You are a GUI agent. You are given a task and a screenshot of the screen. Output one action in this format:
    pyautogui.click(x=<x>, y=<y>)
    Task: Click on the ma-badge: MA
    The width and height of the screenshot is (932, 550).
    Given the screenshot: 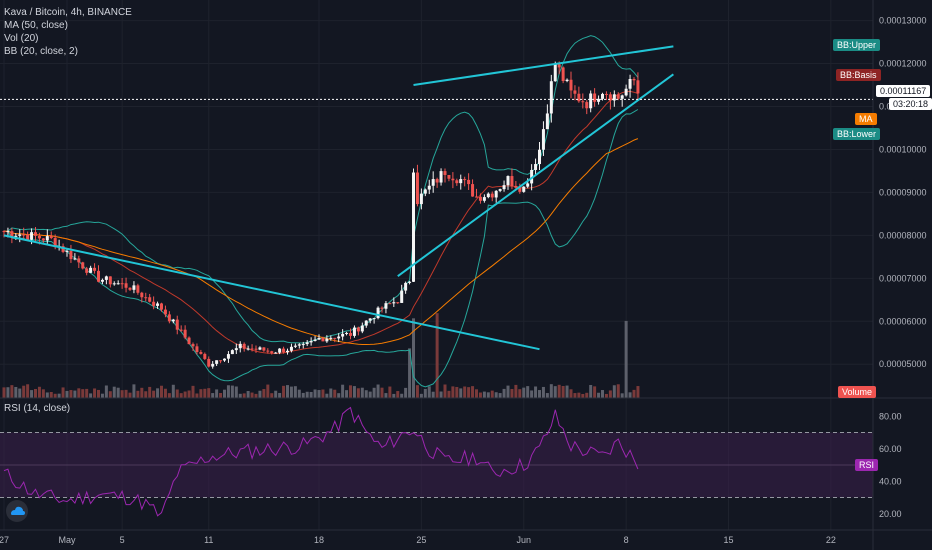 What is the action you would take?
    pyautogui.click(x=866, y=119)
    